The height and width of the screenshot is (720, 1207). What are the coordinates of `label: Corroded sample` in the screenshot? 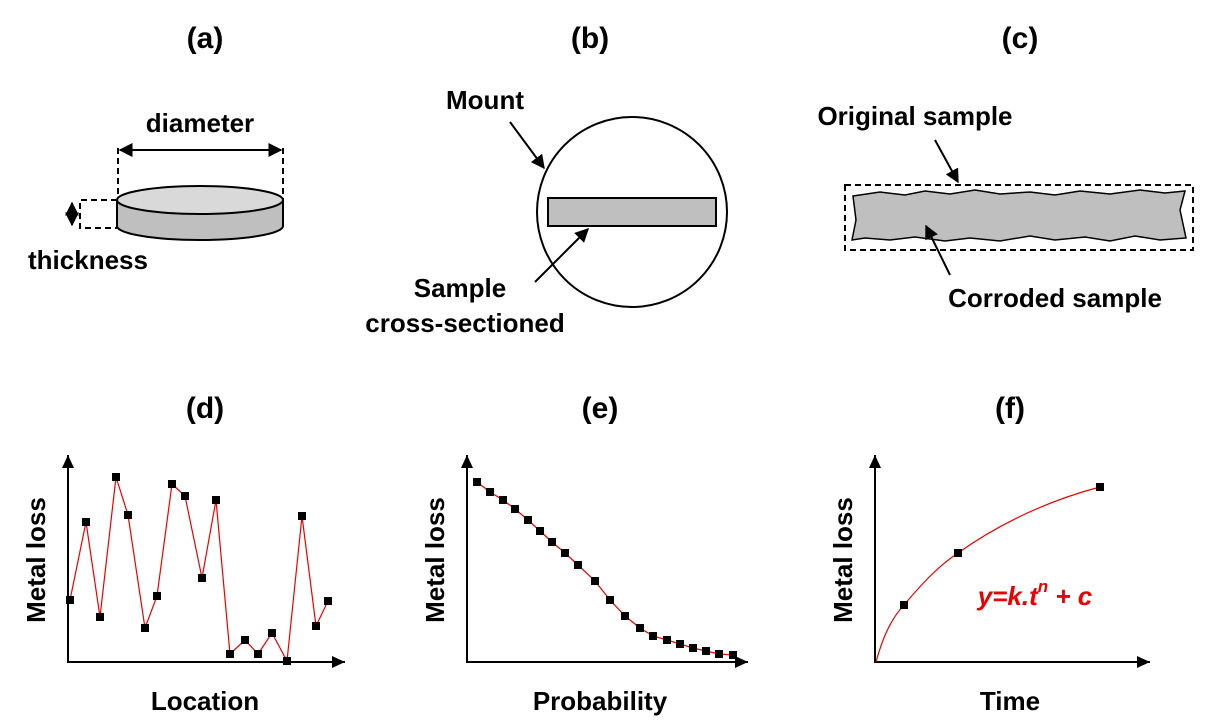 It's located at (1055, 298).